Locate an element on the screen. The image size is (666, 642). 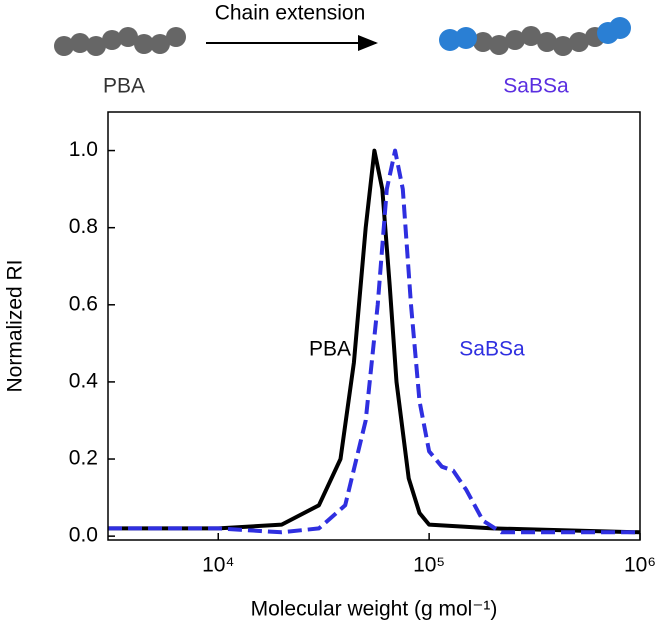
annotation: SaBSa is located at coordinates (492, 349).